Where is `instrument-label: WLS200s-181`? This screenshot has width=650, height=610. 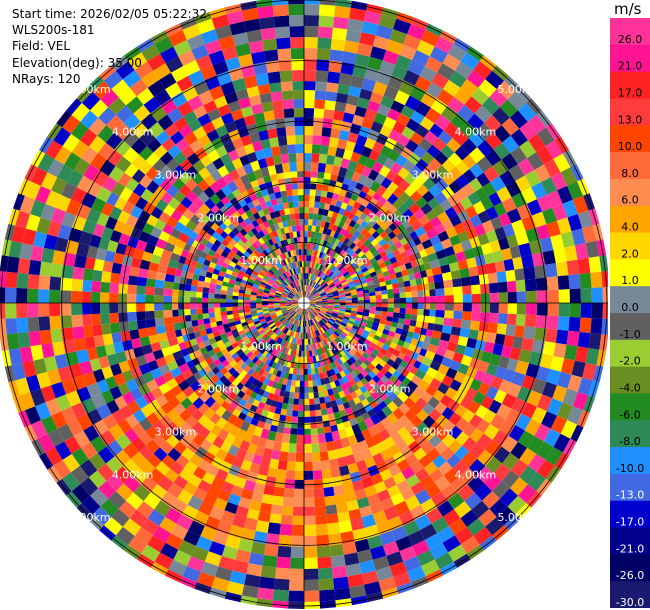
instrument-label: WLS200s-181 is located at coordinates (53, 30).